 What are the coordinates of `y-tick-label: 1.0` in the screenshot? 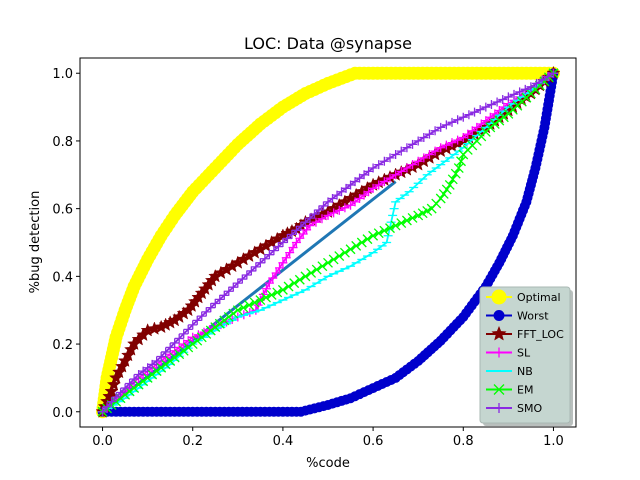 It's located at (62, 74).